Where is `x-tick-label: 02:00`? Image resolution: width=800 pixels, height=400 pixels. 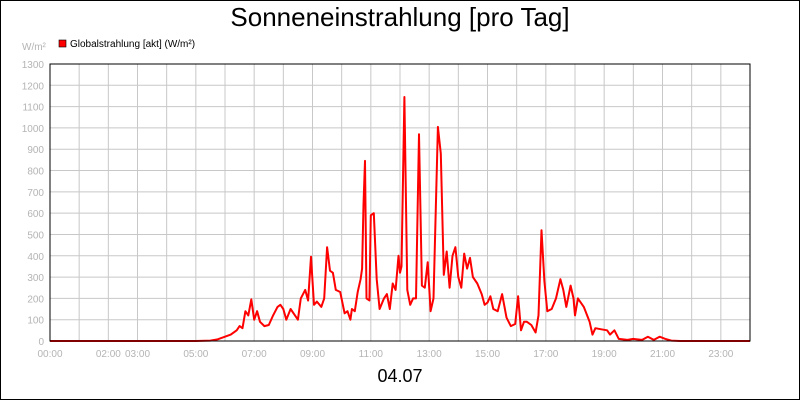 x-tick-label: 02:00 is located at coordinates (108, 354).